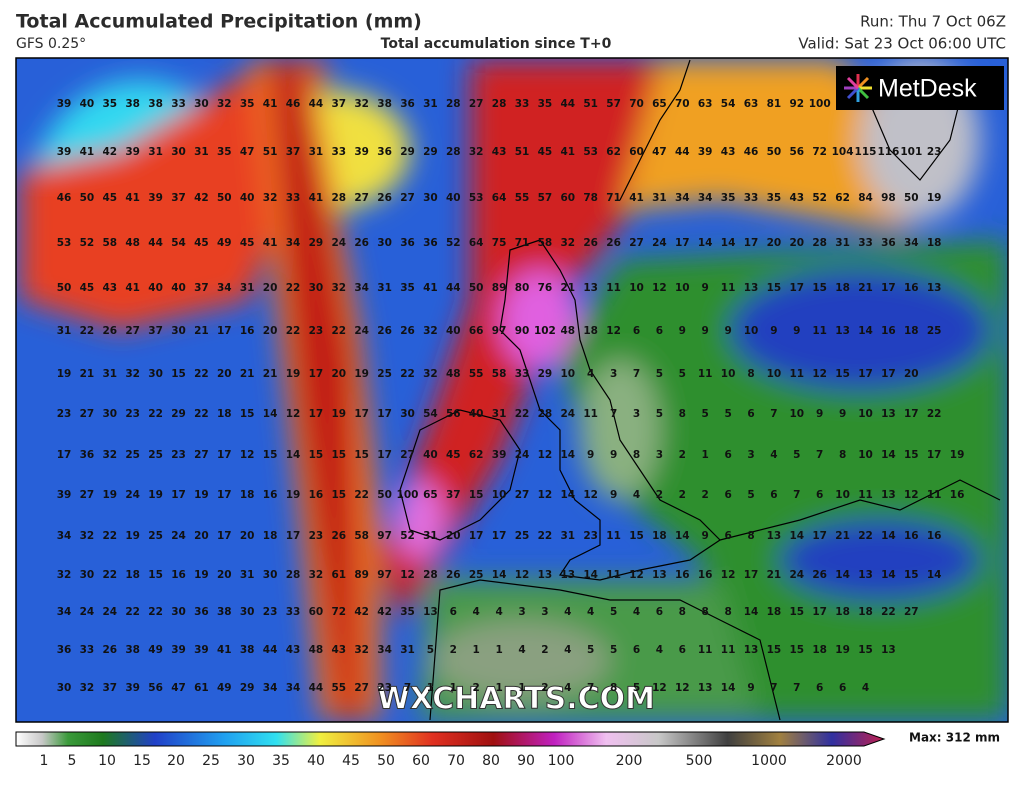  What do you see at coordinates (865, 495) in the screenshot?
I see `grid-value: 11` at bounding box center [865, 495].